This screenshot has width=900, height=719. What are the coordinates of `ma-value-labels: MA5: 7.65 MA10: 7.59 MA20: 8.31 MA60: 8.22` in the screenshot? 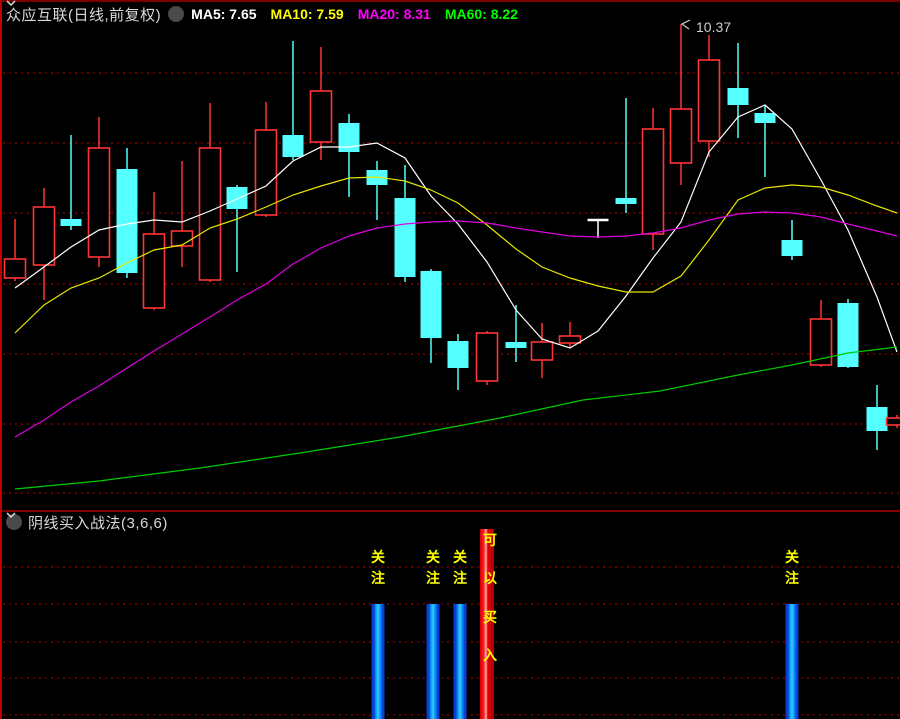 It's located at (354, 14).